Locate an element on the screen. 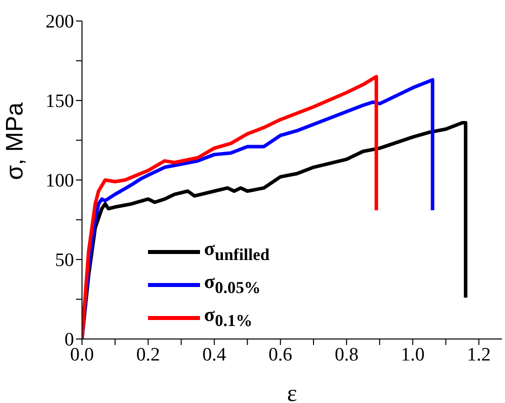 The height and width of the screenshot is (403, 505). y-axis-title: σ, MPa is located at coordinates (15, 141).